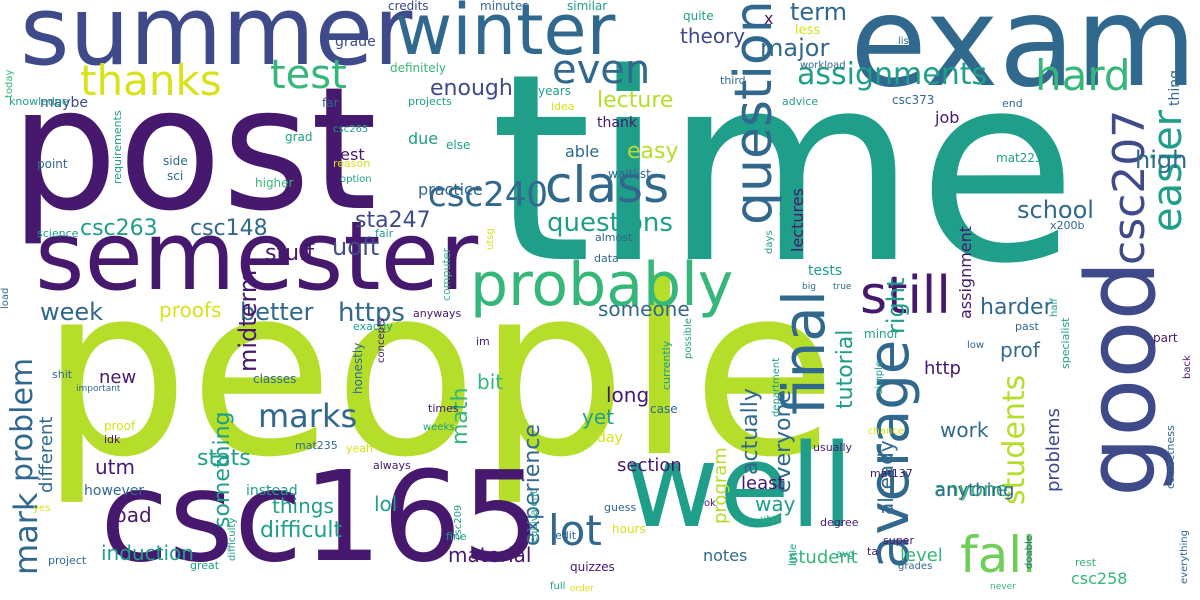  Describe the element at coordinates (58, 233) in the screenshot. I see `word-science: science` at that location.